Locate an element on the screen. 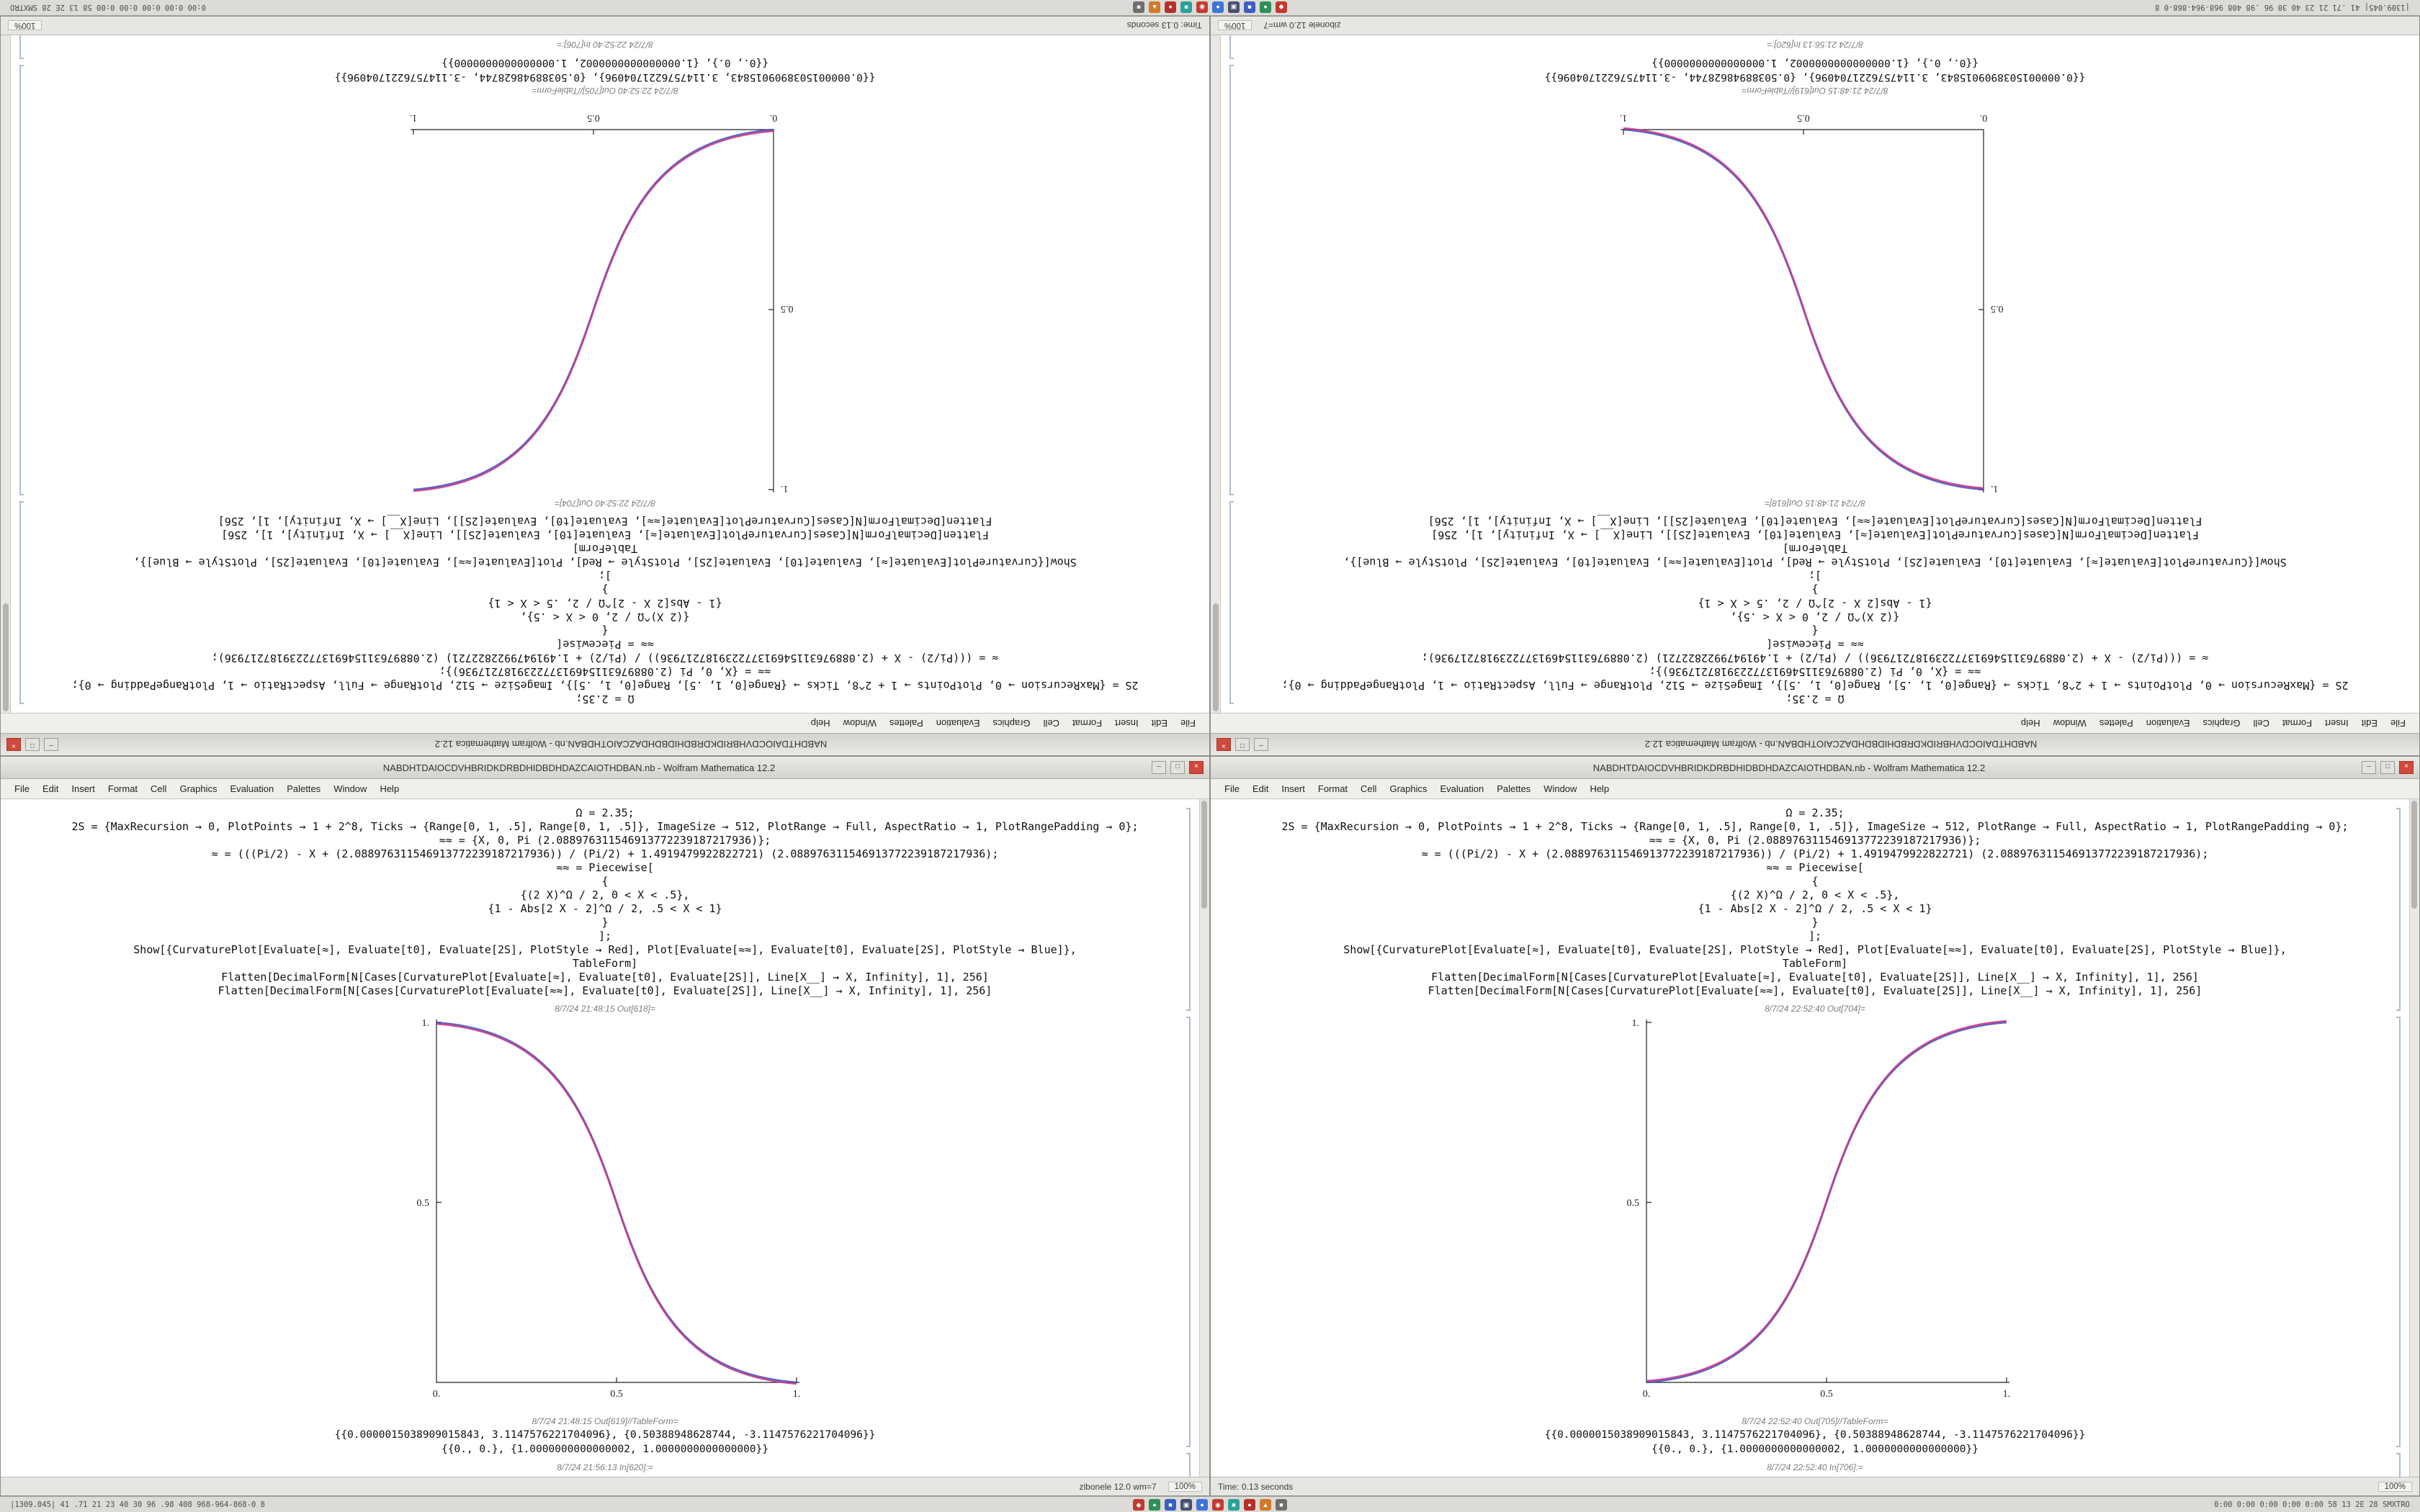 Image resolution: width=2420 pixels, height=1512 pixels. tray-icon-green: ● is located at coordinates (1265, 7).